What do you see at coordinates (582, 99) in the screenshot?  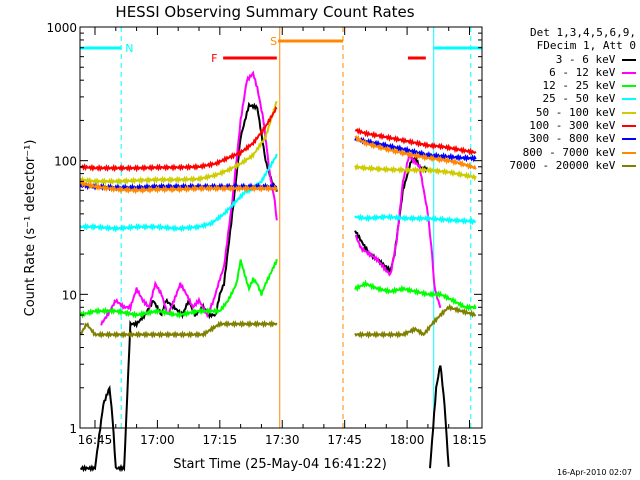 I see `legend-label: 25 - 50 keV` at bounding box center [582, 99].